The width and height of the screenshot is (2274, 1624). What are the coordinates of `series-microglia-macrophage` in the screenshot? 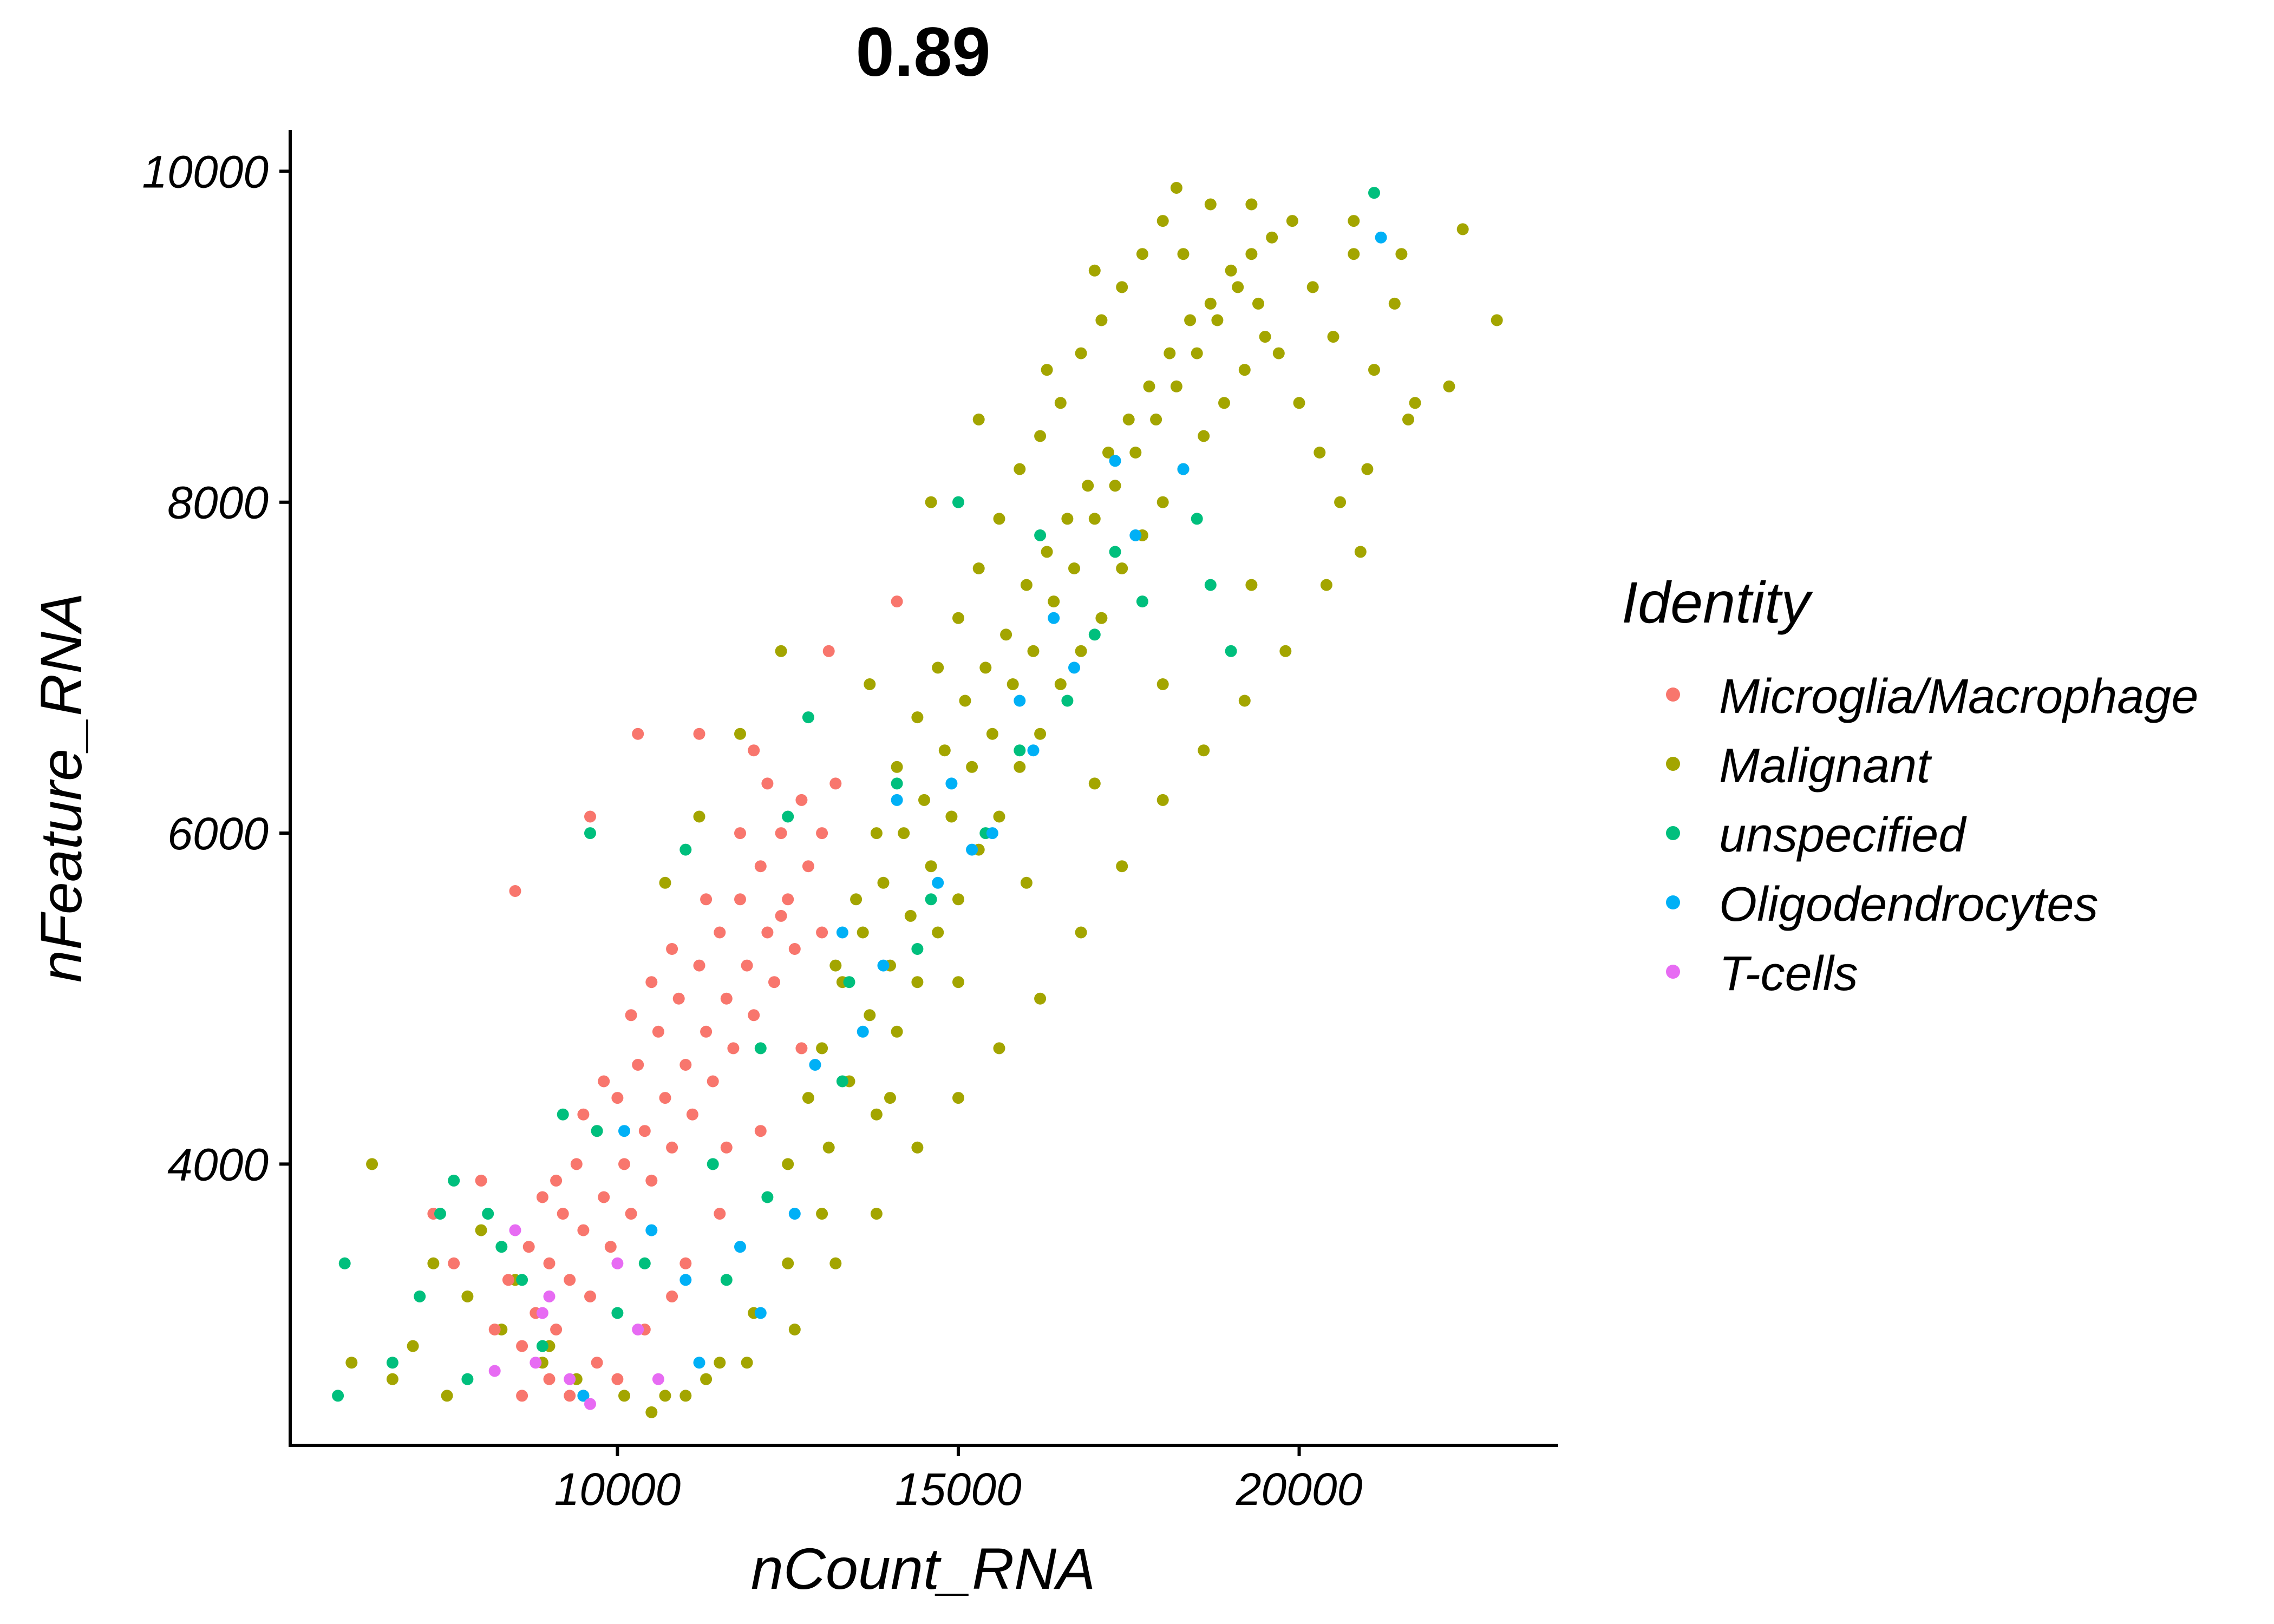 It's located at (665, 998).